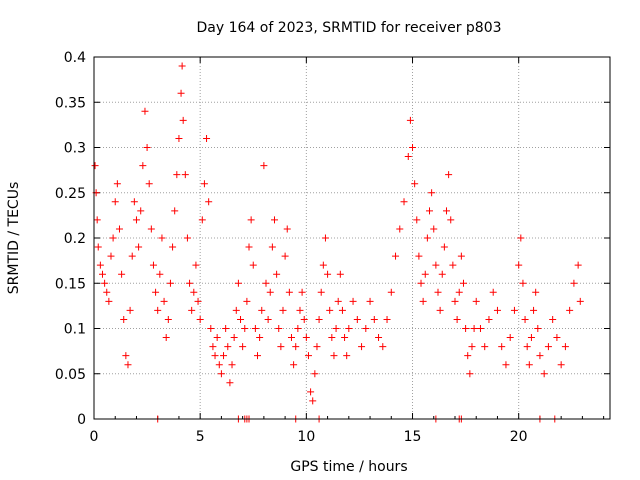  Describe the element at coordinates (75, 330) in the screenshot. I see `y-tick-label: 0.1` at that location.